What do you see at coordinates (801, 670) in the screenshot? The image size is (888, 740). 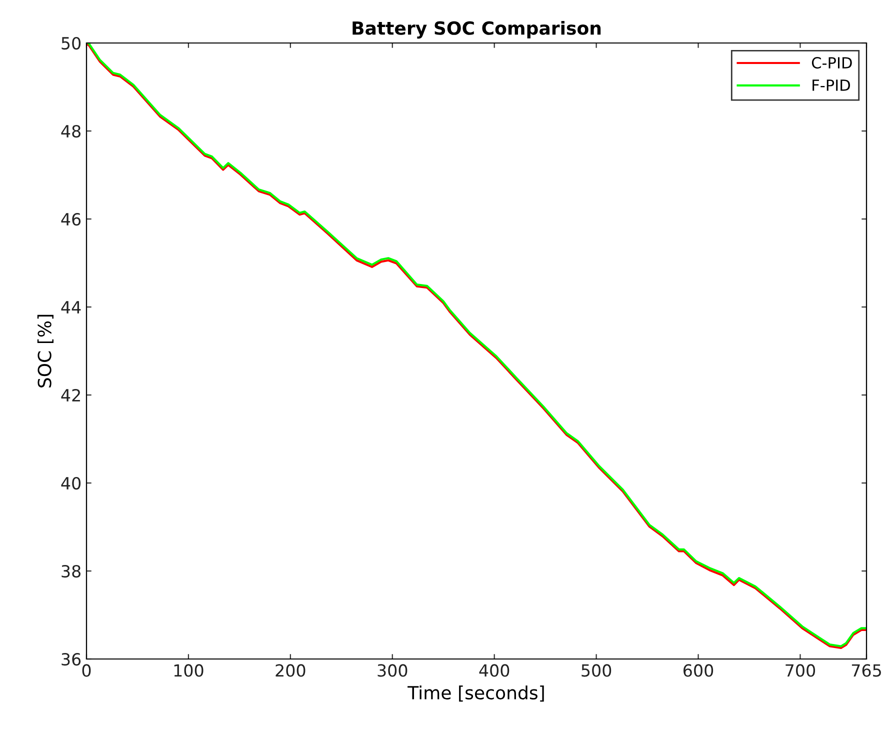 I see `x-tick-label: 700` at bounding box center [801, 670].